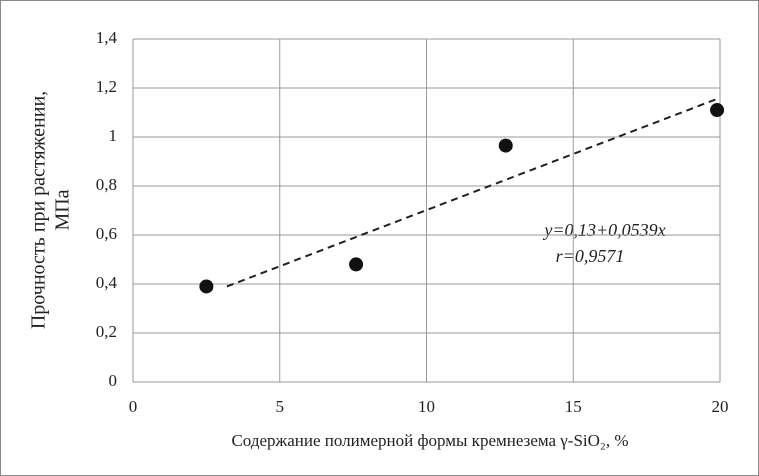  Describe the element at coordinates (106, 233) in the screenshot. I see `y-tick-label: 0,6` at that location.